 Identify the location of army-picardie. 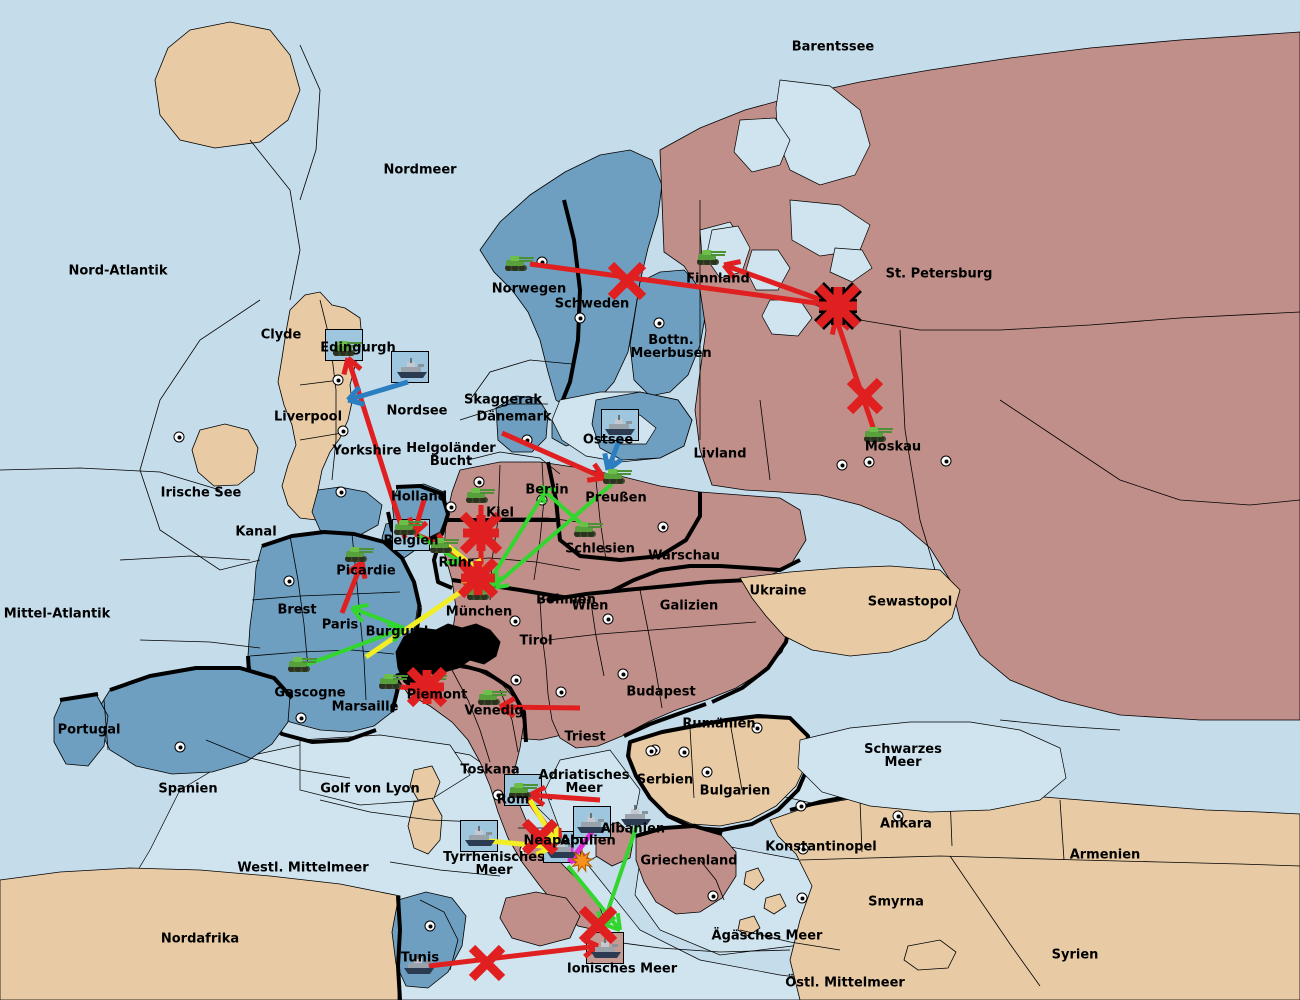
(359, 557).